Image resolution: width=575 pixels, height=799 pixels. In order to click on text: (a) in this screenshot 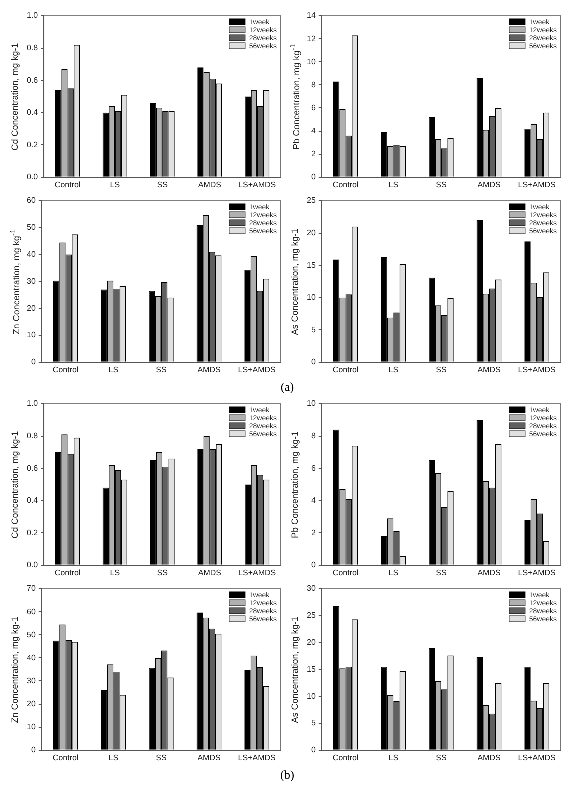, I will do `click(288, 387)`.